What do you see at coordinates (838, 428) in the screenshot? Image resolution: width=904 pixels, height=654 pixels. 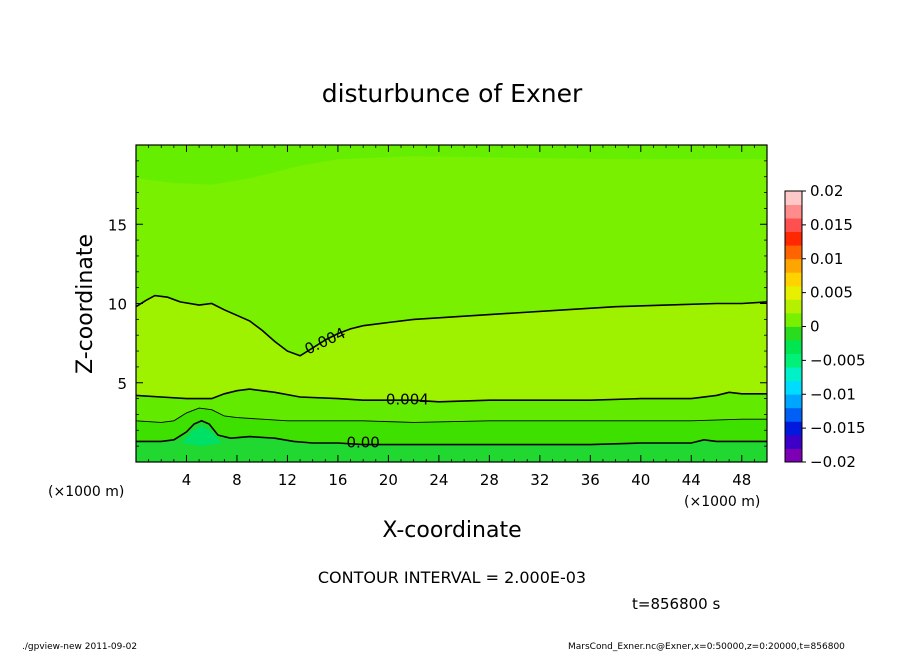 I see `colorbar-tick-label: −0.015` at bounding box center [838, 428].